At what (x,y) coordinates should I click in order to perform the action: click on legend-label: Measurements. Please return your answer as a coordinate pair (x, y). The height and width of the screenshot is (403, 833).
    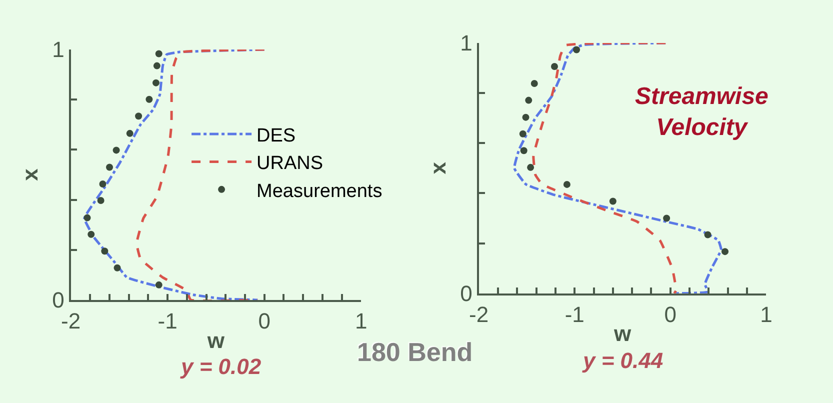
    Looking at the image, I should click on (319, 191).